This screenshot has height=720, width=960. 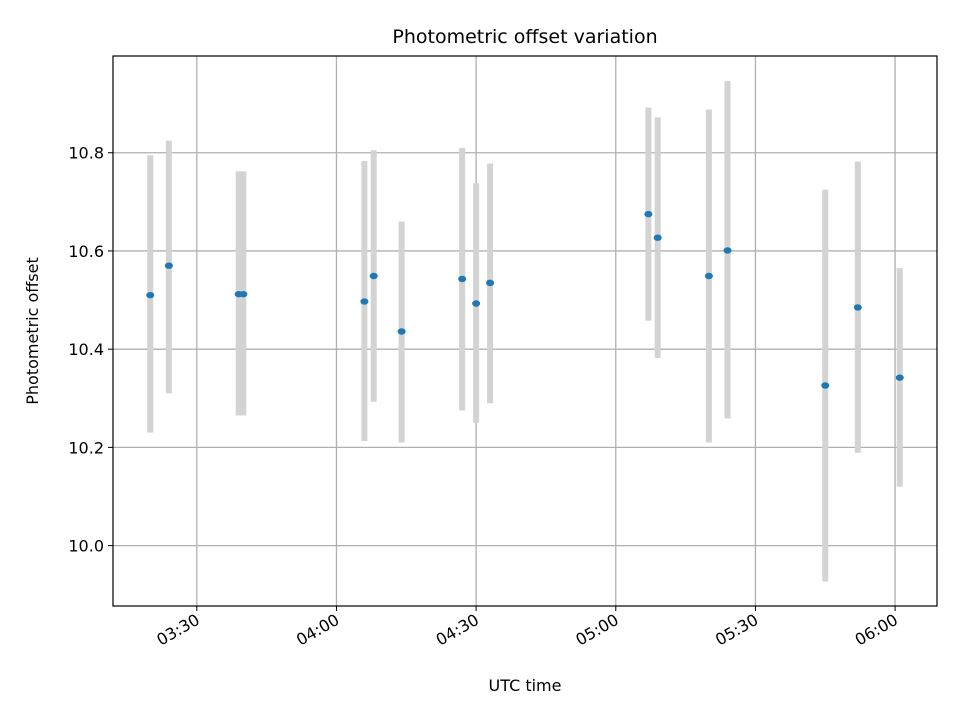 What do you see at coordinates (86, 447) in the screenshot?
I see `y-tick-label: 10.2` at bounding box center [86, 447].